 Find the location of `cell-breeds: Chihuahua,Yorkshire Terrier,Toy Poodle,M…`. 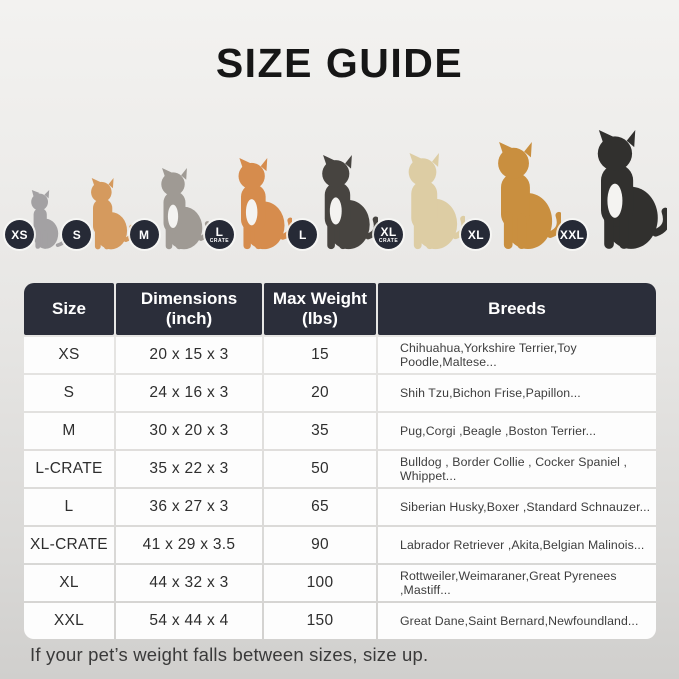

cell-breeds: Chihuahua,Yorkshire Terrier,Toy Poodle,M… is located at coordinates (517, 355).